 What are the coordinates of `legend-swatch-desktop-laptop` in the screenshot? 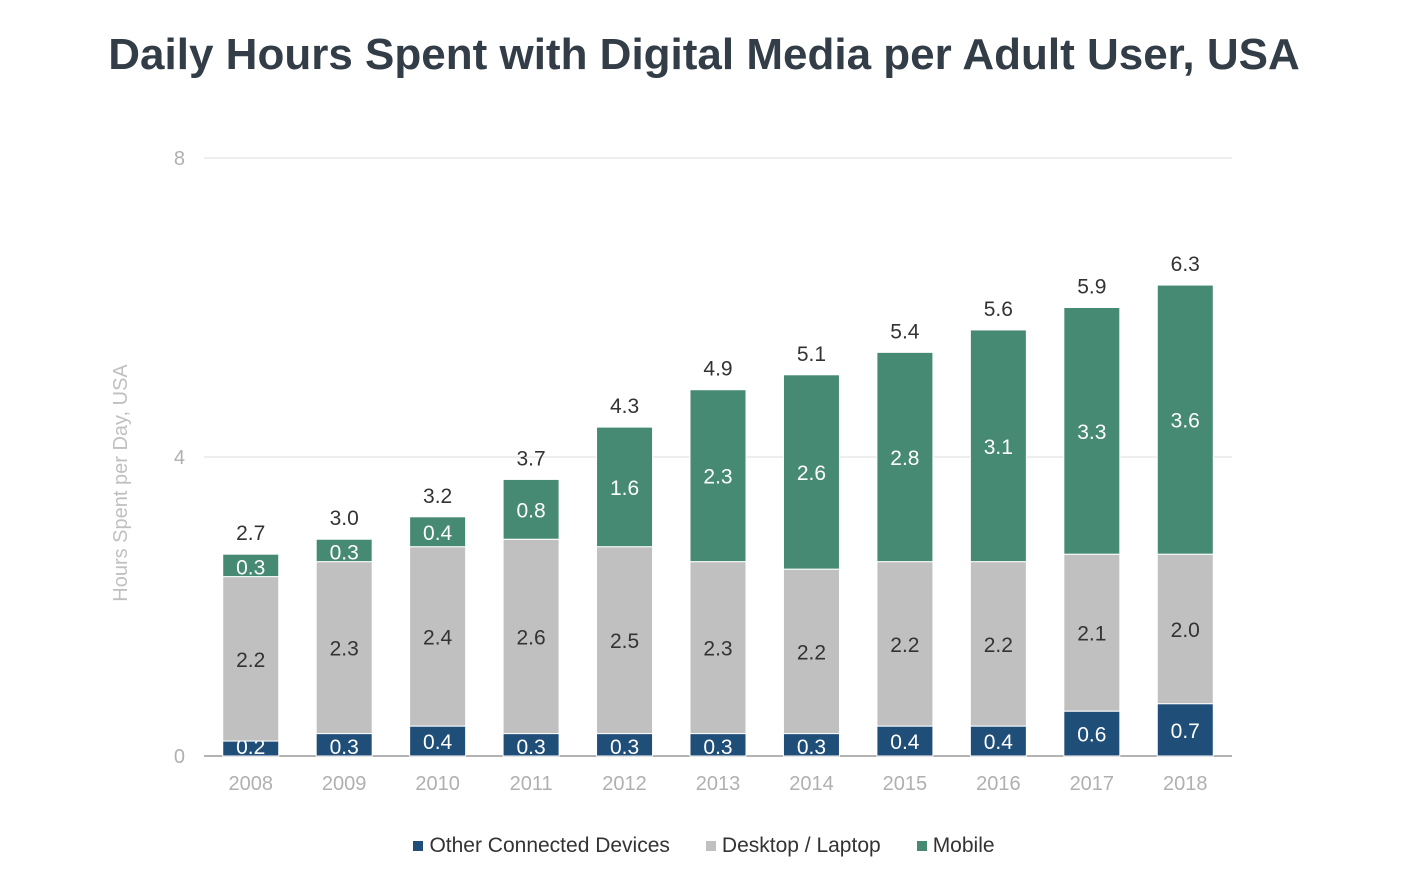 It's located at (710, 846).